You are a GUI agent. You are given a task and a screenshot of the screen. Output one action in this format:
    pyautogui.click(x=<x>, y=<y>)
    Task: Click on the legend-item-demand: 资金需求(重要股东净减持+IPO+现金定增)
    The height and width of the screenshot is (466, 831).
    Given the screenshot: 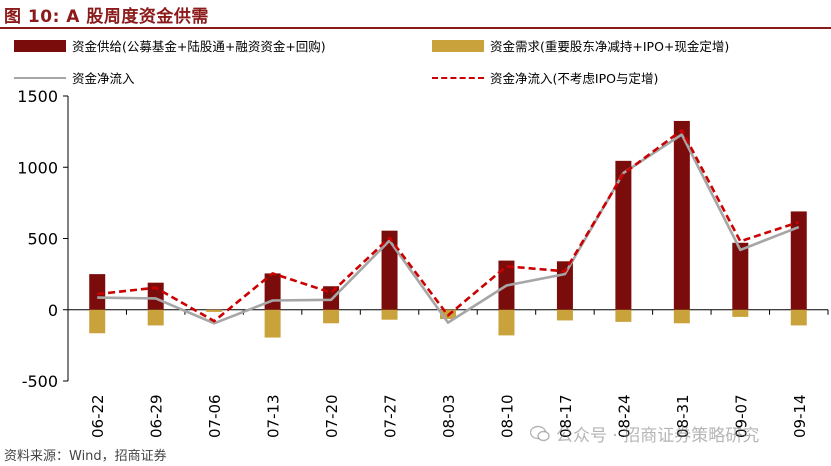 What is the action you would take?
    pyautogui.click(x=580, y=45)
    